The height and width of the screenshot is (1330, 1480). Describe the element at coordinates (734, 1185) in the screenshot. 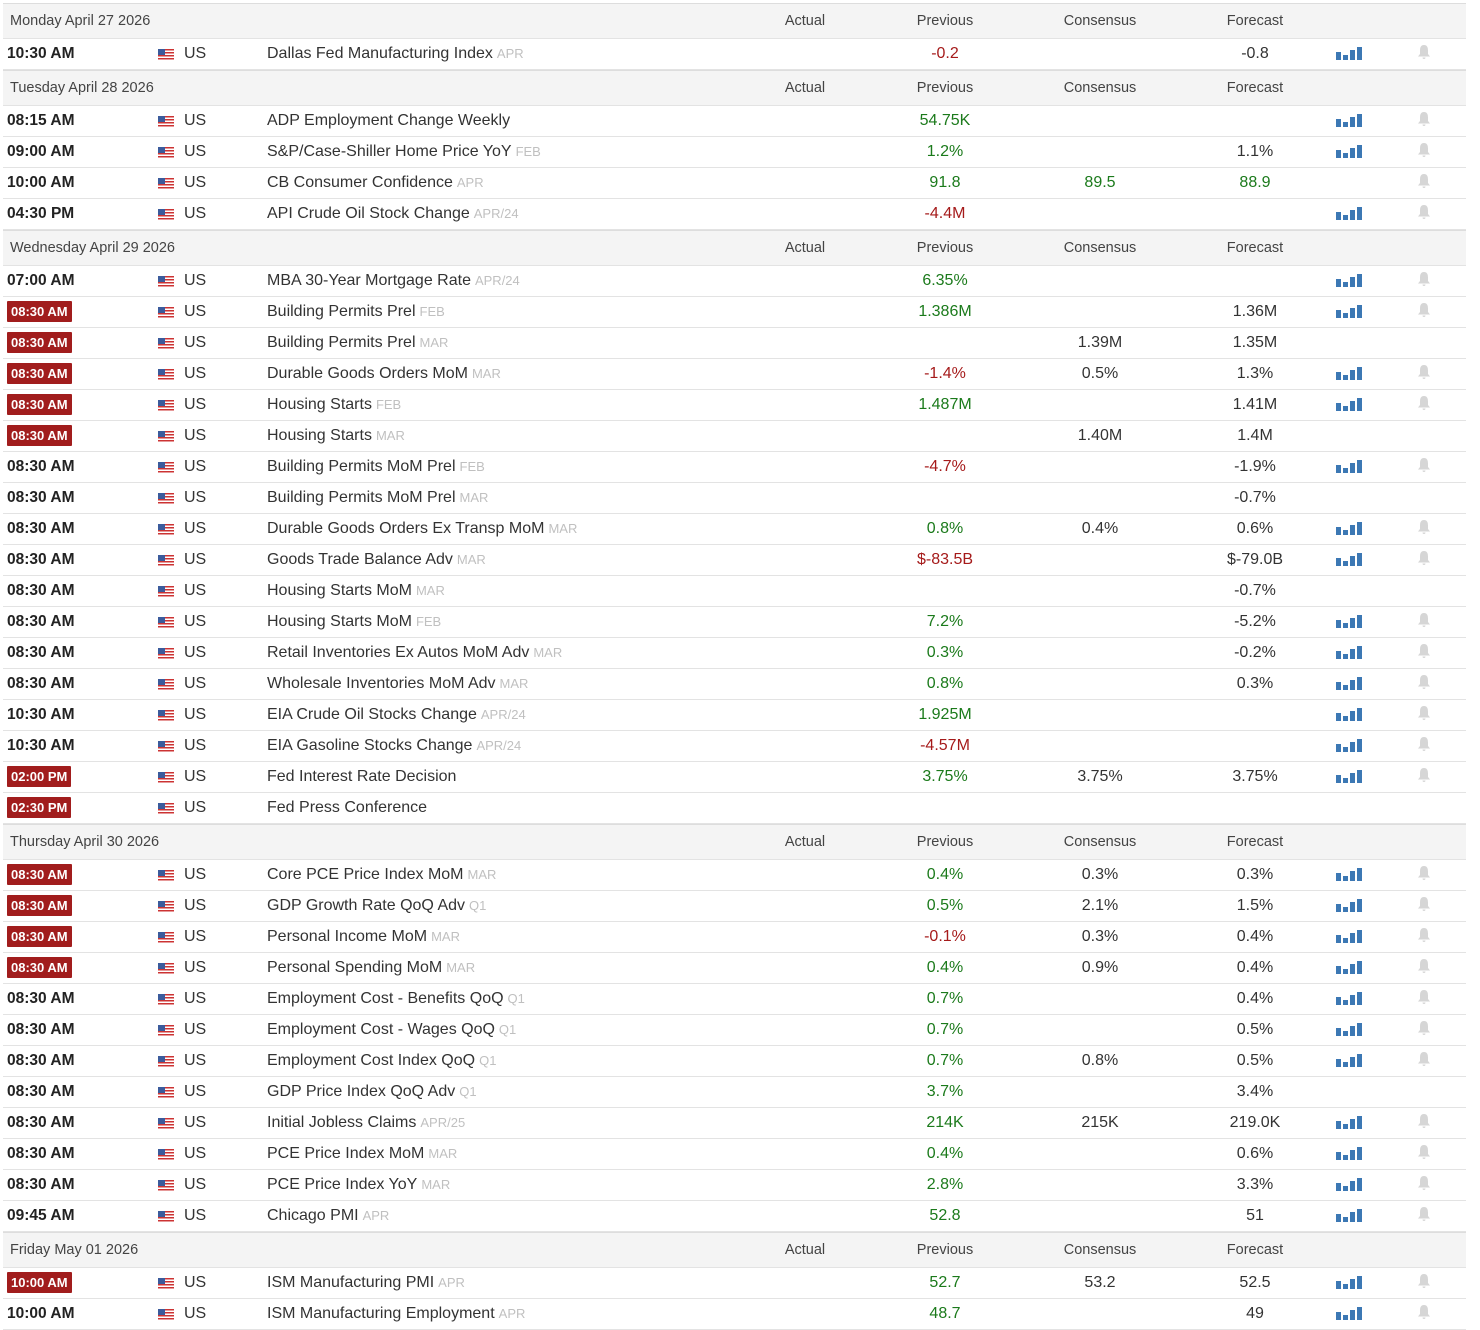

I see `event-row: 08:30 AM US PCE Price Index YoY MAR 2.8% 3.3%` at that location.